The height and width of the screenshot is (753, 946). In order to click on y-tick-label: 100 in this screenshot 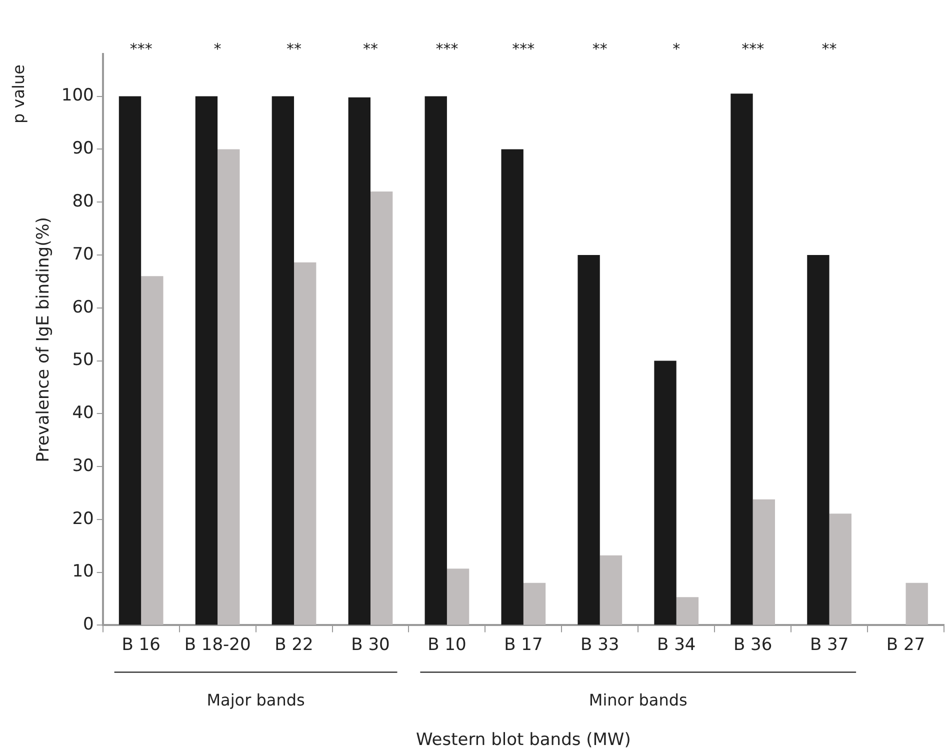, I will do `click(77, 96)`.